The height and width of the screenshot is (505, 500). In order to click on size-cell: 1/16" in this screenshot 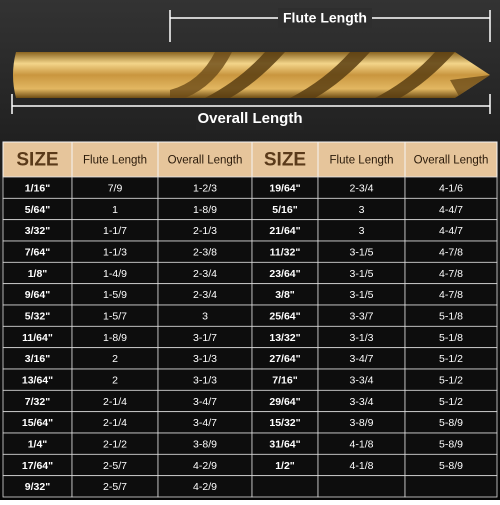, I will do `click(37, 188)`.